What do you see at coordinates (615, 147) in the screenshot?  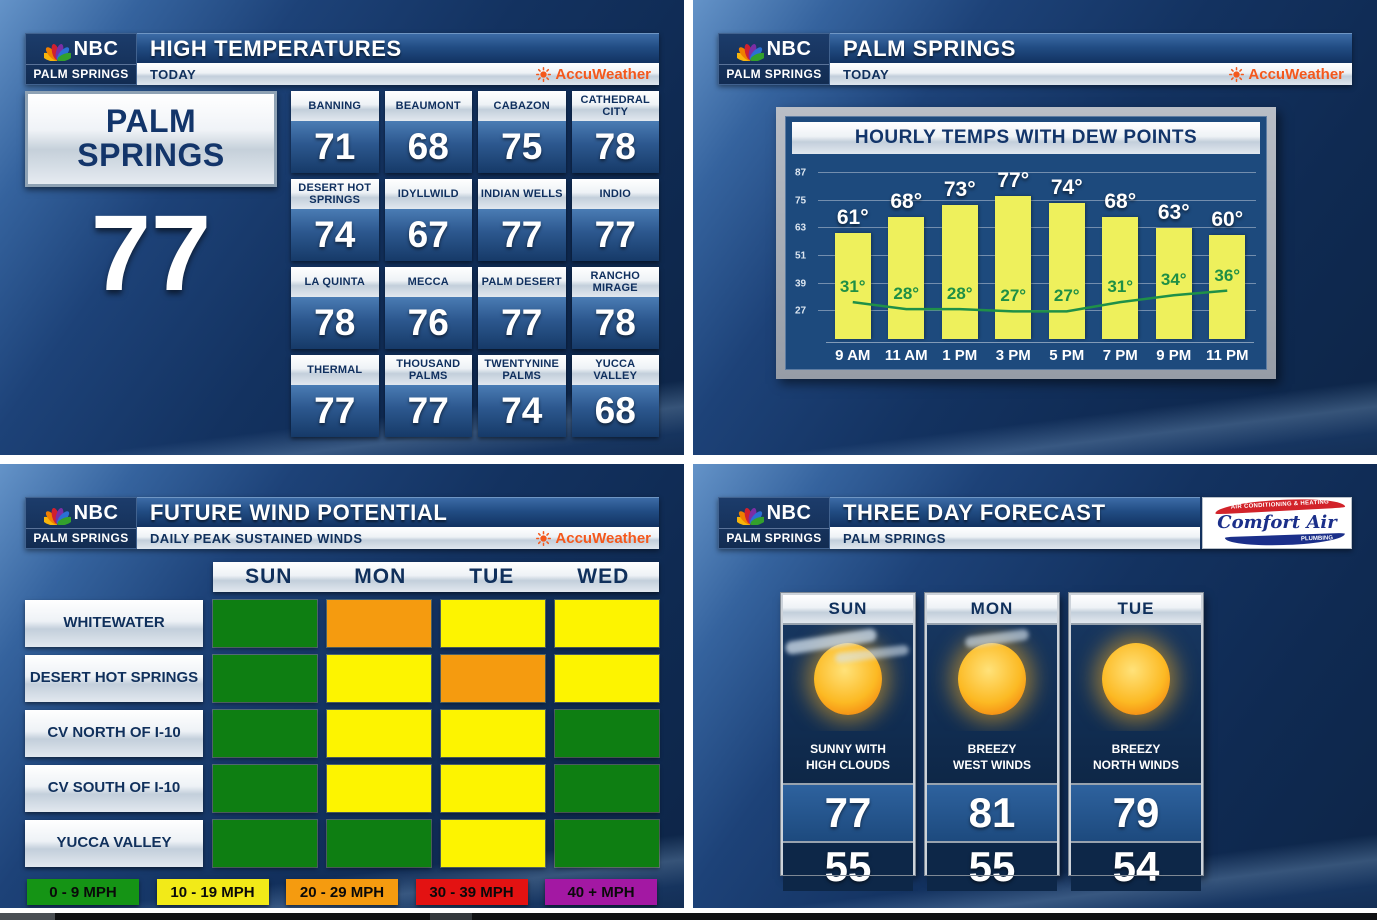 I see `city-temp: 78` at bounding box center [615, 147].